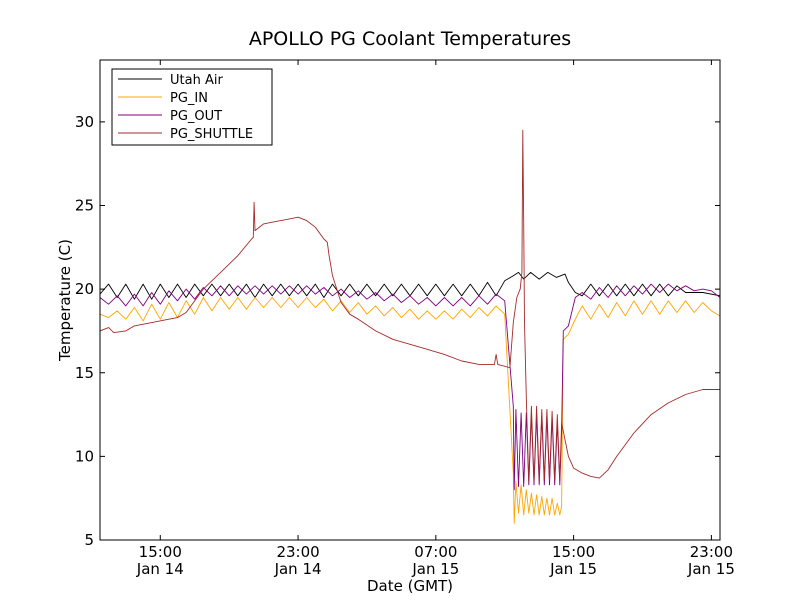 Image resolution: width=800 pixels, height=600 pixels. What do you see at coordinates (84, 206) in the screenshot?
I see `y-tick-label: 25` at bounding box center [84, 206].